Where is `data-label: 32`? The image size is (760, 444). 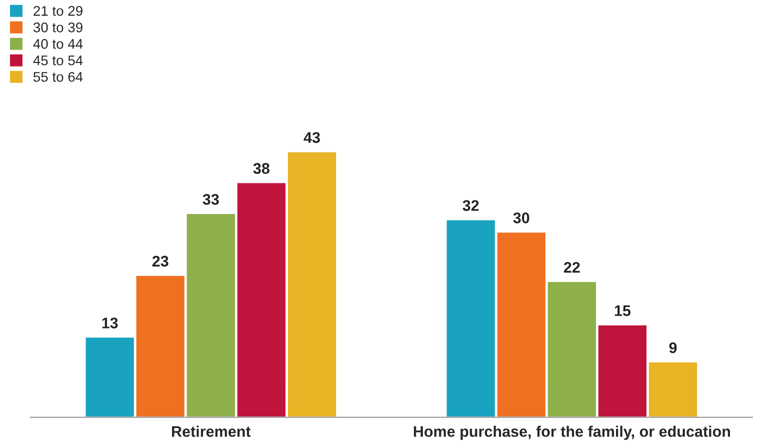
data-label: 32 is located at coordinates (470, 205).